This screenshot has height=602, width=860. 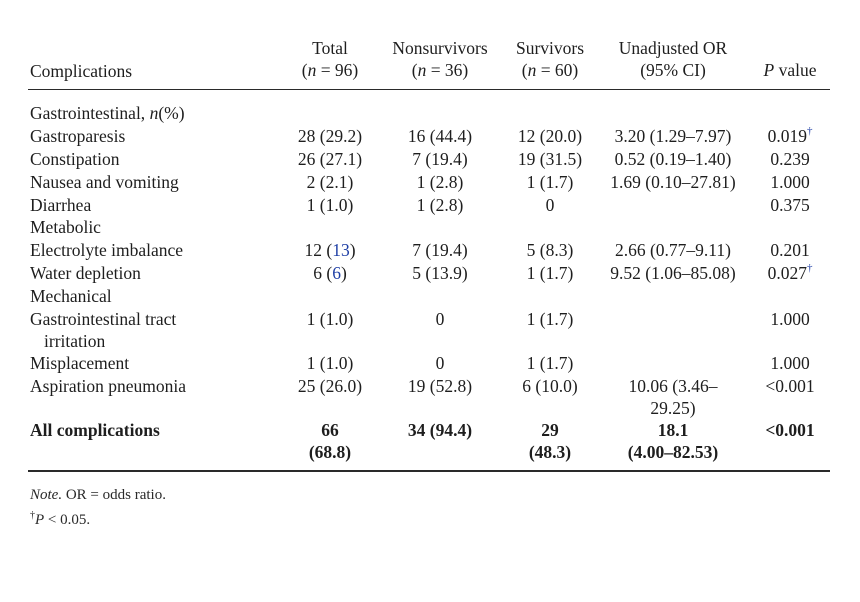 I want to click on header-unadjusted-or: Unadjusted OR (95% CI), so click(x=673, y=59).